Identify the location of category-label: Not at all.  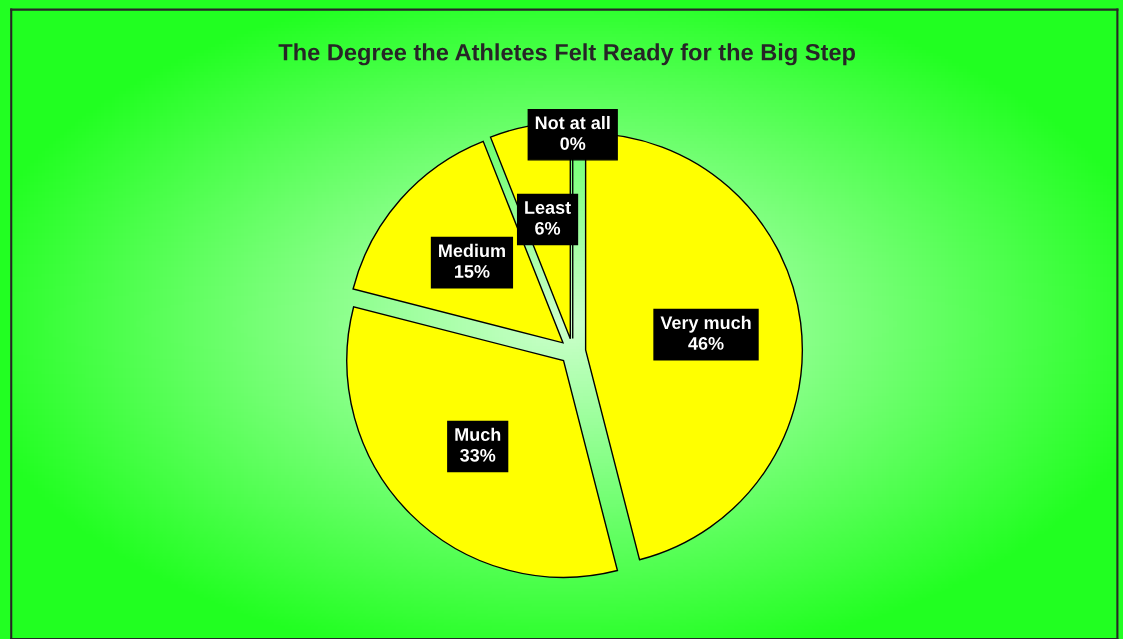
(572, 122).